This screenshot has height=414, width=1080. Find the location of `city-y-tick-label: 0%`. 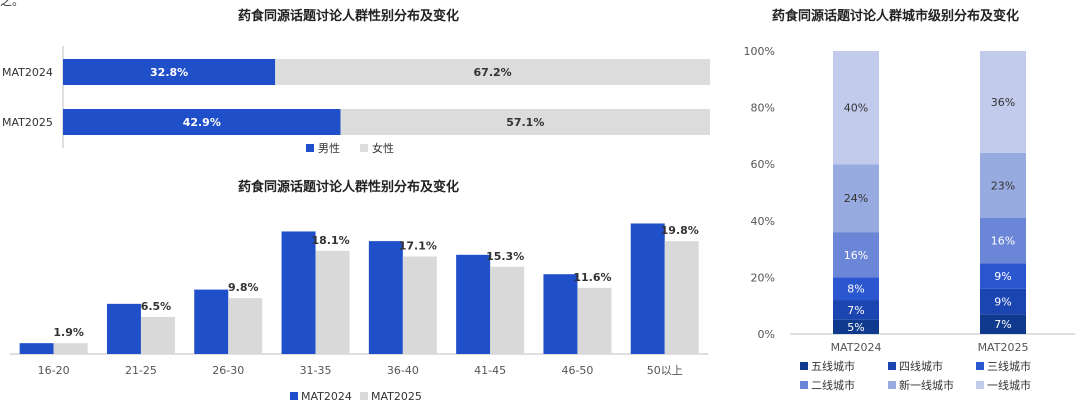

city-y-tick-label: 0% is located at coordinates (766, 334).